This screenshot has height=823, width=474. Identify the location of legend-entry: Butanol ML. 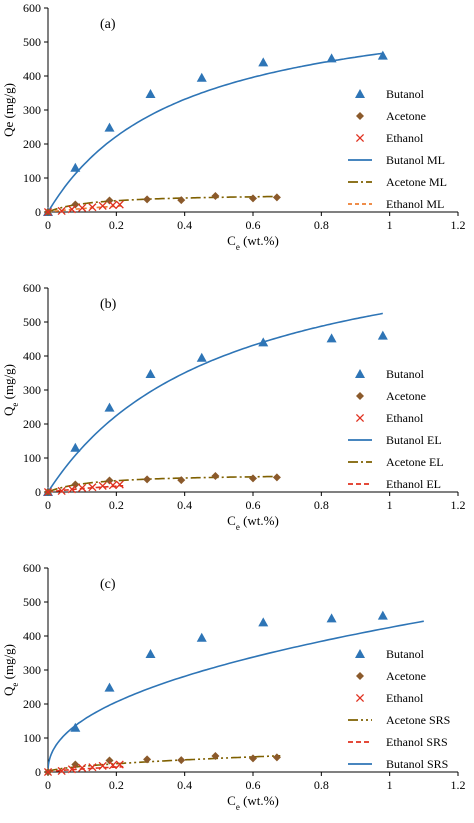
(396, 160).